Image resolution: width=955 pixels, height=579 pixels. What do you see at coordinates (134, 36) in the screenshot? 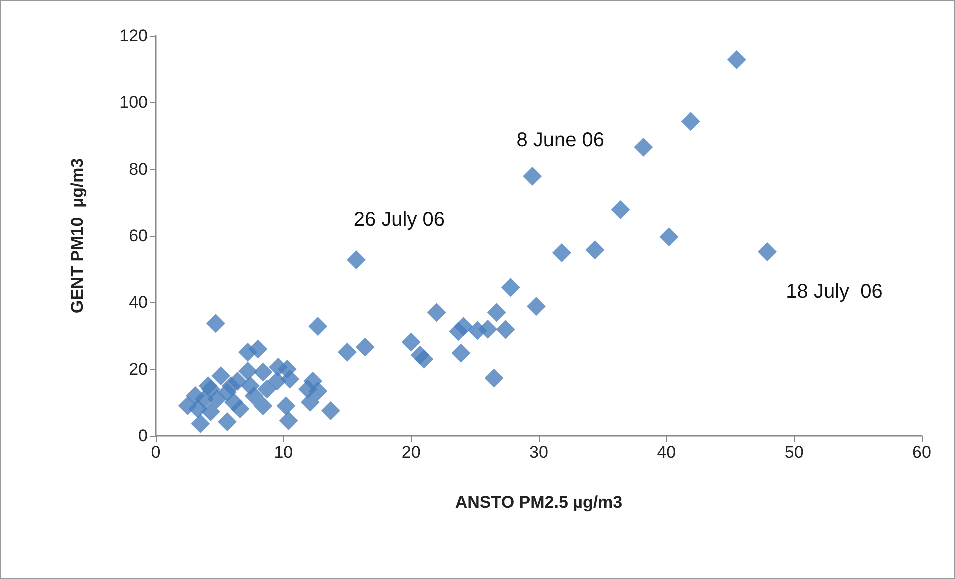
I see `y-tick-label: 120` at bounding box center [134, 36].